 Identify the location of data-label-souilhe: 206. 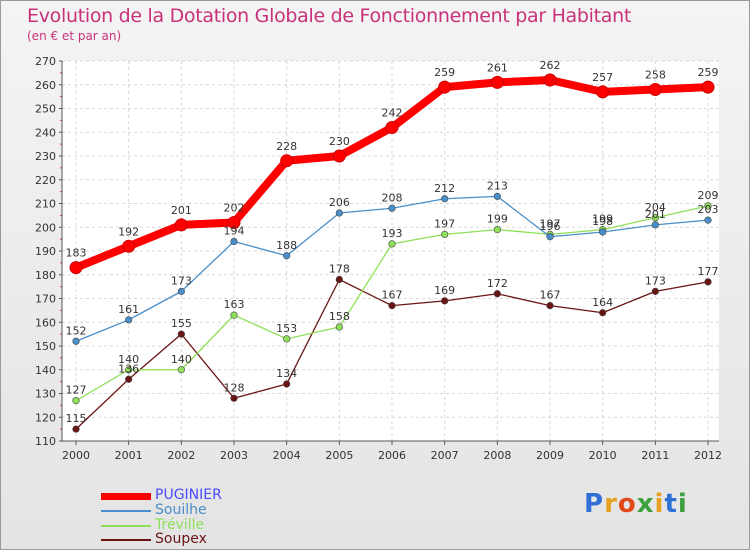
(339, 202).